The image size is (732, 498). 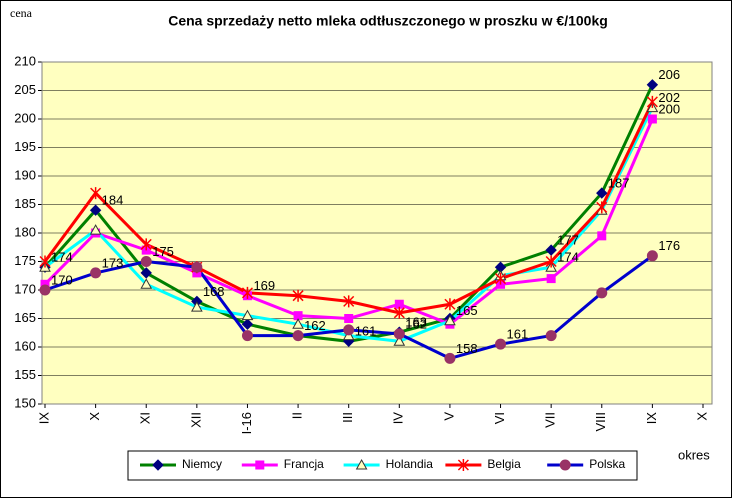 I want to click on data-label: 169, so click(x=264, y=285).